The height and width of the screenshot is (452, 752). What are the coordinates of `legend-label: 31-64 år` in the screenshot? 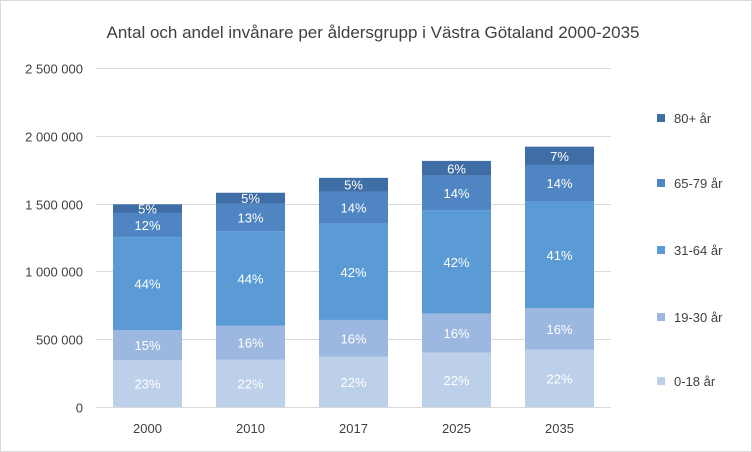 It's located at (698, 250).